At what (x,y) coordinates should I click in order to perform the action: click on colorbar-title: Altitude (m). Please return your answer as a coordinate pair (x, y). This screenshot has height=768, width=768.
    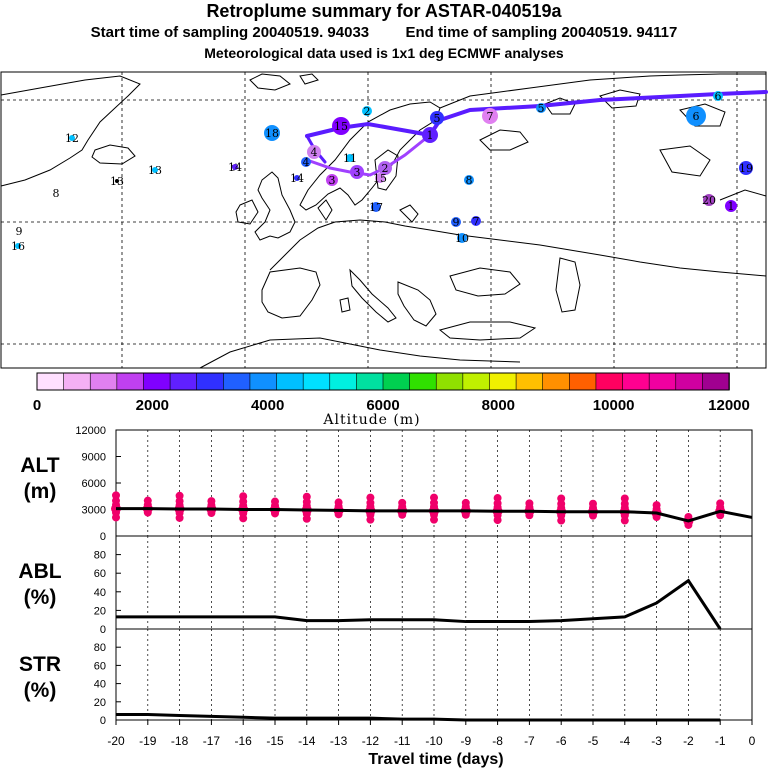
    Looking at the image, I should click on (371, 420).